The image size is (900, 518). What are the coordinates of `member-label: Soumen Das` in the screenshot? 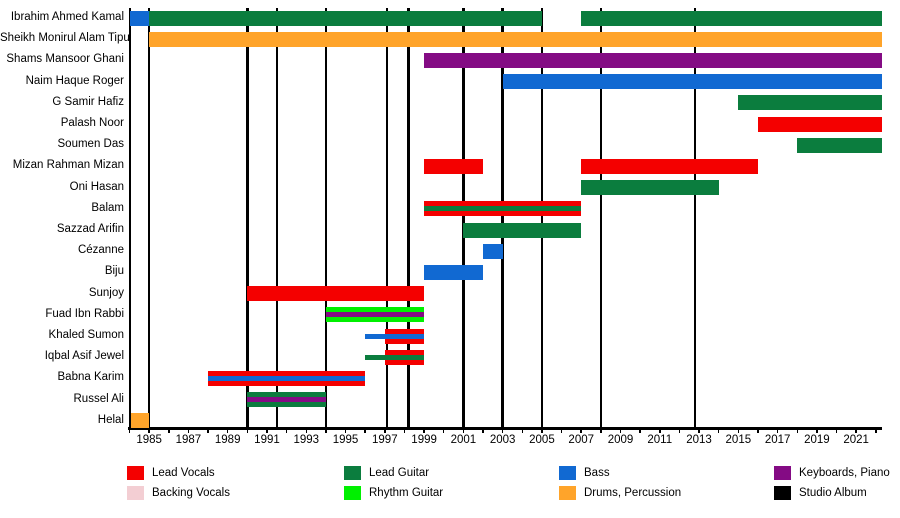 It's located at (90, 144).